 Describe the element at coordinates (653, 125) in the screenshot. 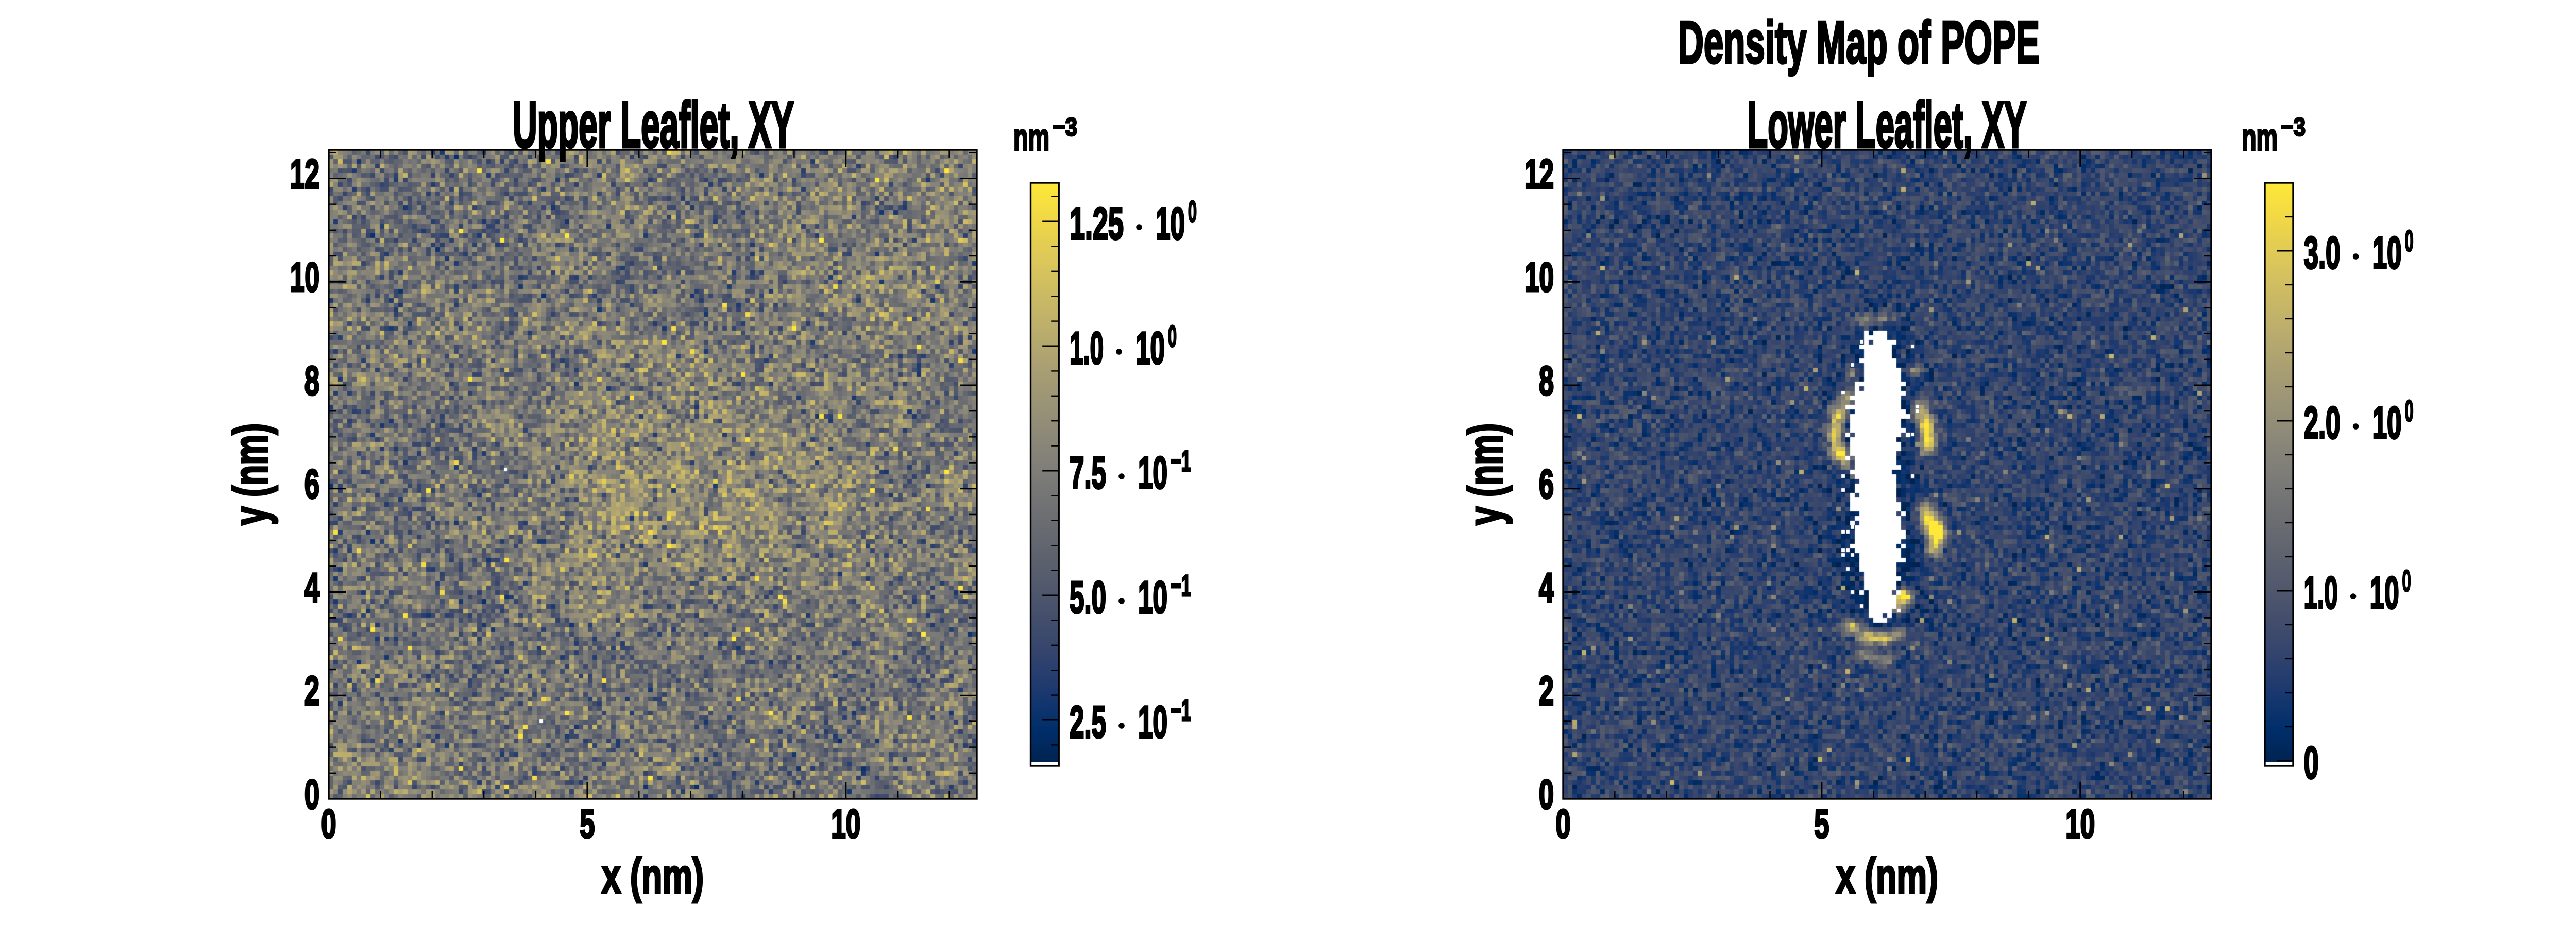

I see `svg-text: Upper Leaflet, XY` at that location.